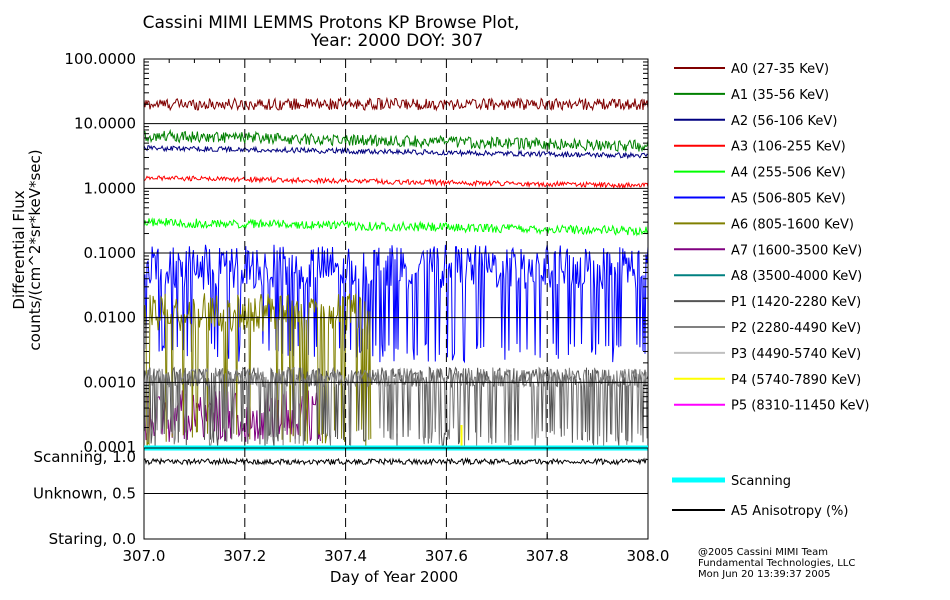 The width and height of the screenshot is (950, 600). Describe the element at coordinates (784, 121) in the screenshot. I see `legend-label-a2: A2 (56-106 KeV)` at that location.